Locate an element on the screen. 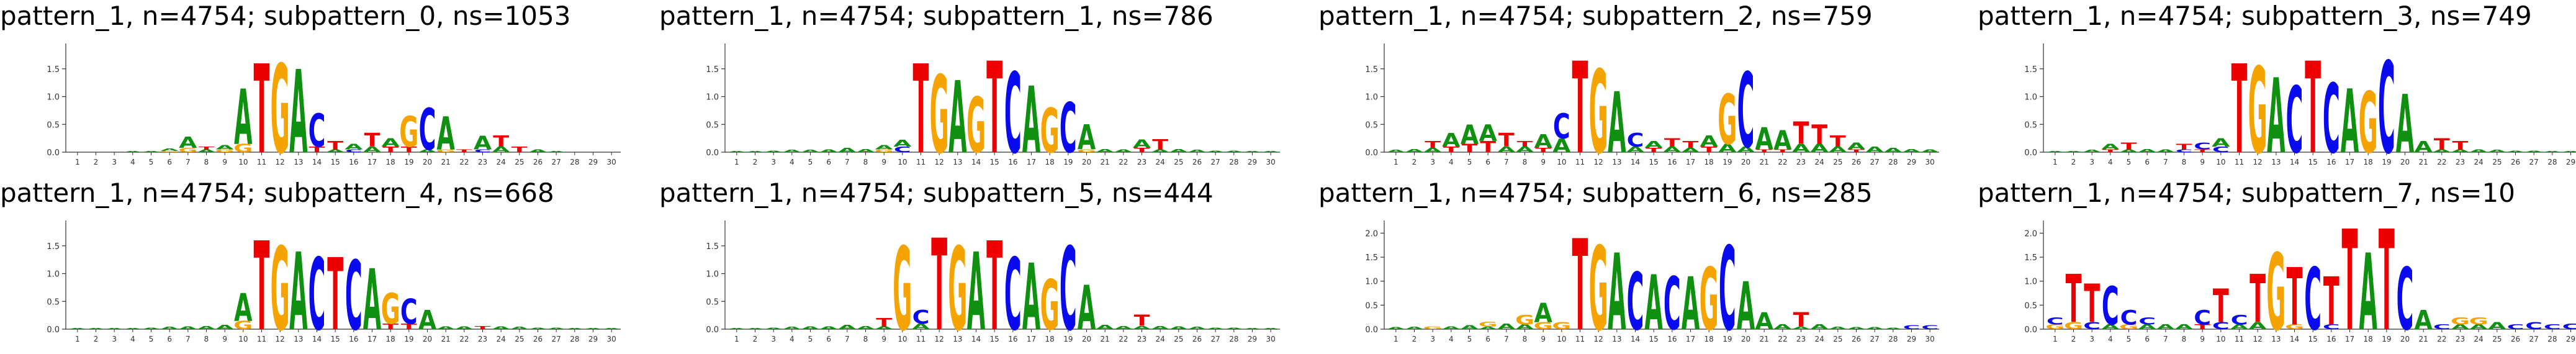 This screenshot has height=354, width=2576. x-tick-label: 29 is located at coordinates (2570, 339).